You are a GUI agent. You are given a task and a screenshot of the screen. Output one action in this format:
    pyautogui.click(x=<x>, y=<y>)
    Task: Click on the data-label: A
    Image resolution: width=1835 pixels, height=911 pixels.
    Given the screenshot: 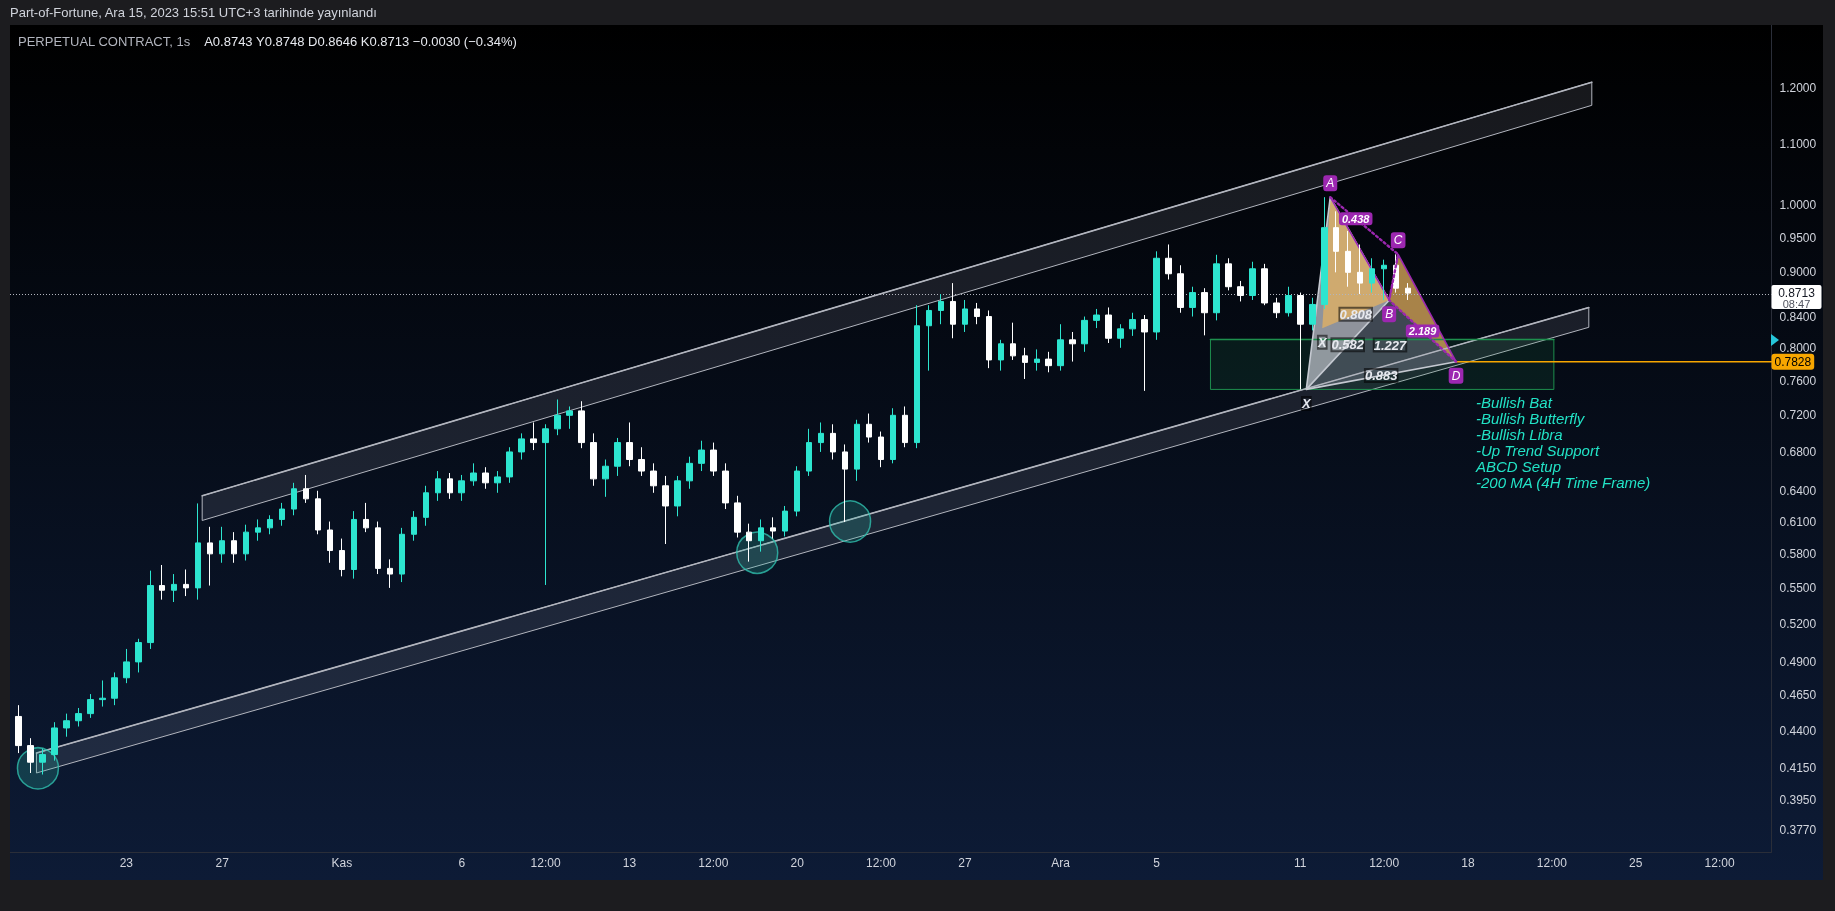 What is the action you would take?
    pyautogui.click(x=1330, y=183)
    